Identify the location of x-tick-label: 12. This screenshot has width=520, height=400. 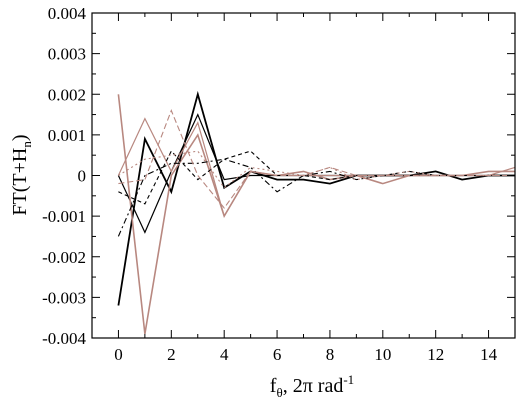
(435, 354).